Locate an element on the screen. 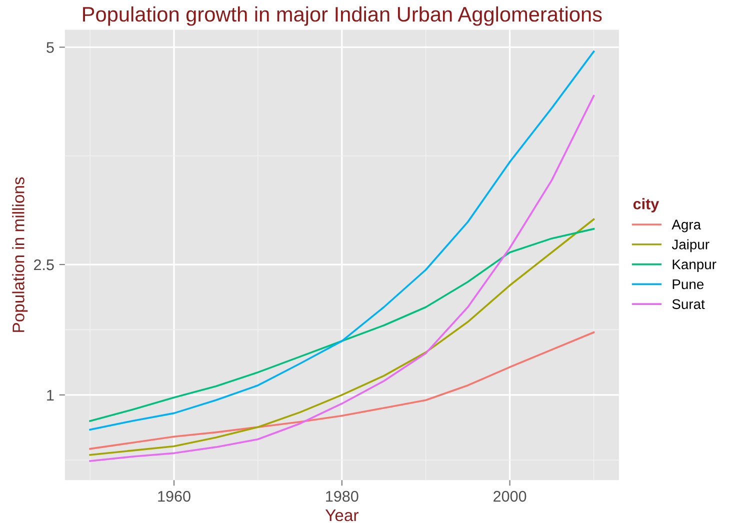  y-tick-label: 2.5 is located at coordinates (44, 264).